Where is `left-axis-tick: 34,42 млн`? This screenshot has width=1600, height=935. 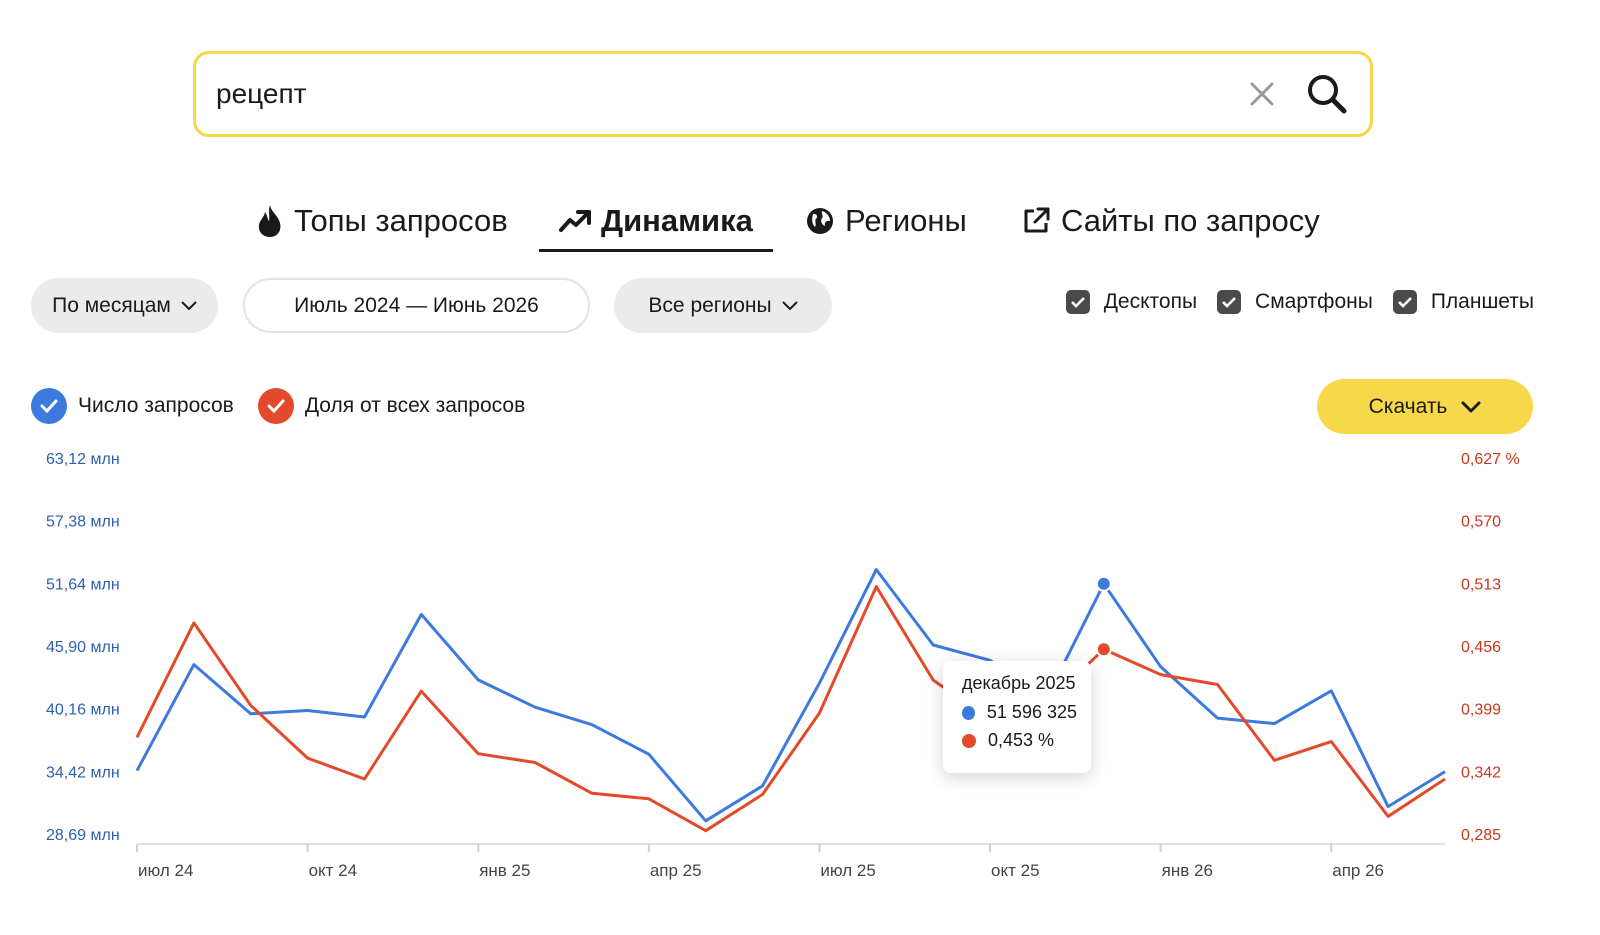 left-axis-tick: 34,42 млн is located at coordinates (83, 772).